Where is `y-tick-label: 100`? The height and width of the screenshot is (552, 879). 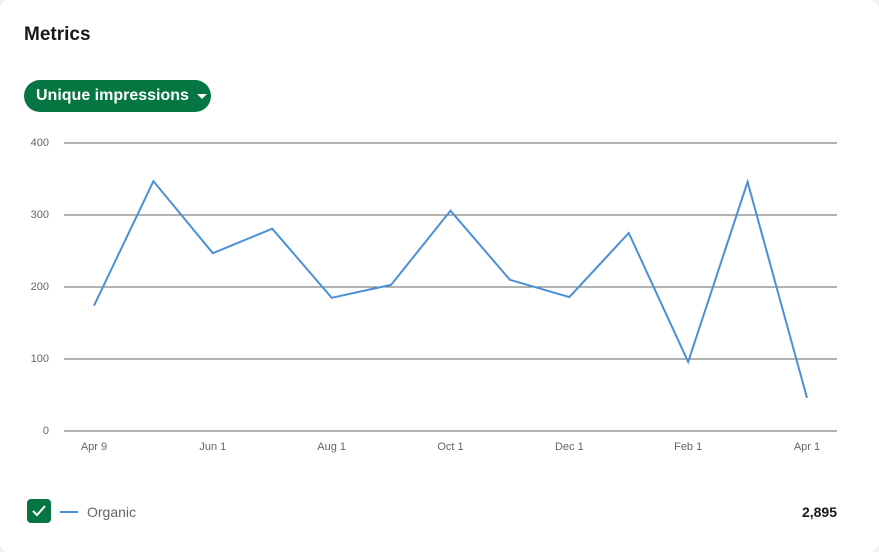
y-tick-label: 100 is located at coordinates (40, 359).